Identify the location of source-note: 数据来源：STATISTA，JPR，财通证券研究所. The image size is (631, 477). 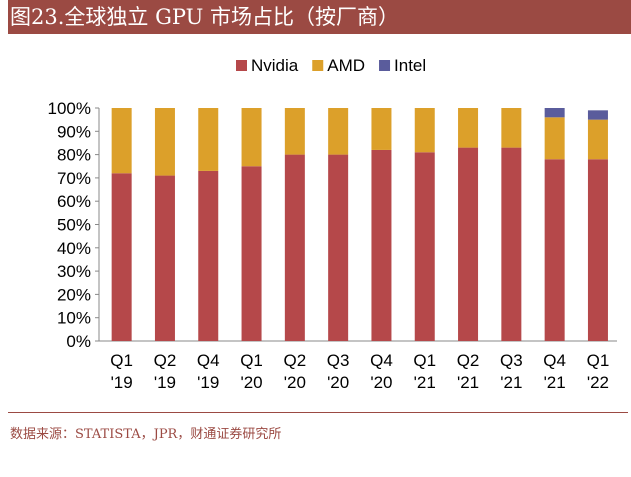
(146, 434).